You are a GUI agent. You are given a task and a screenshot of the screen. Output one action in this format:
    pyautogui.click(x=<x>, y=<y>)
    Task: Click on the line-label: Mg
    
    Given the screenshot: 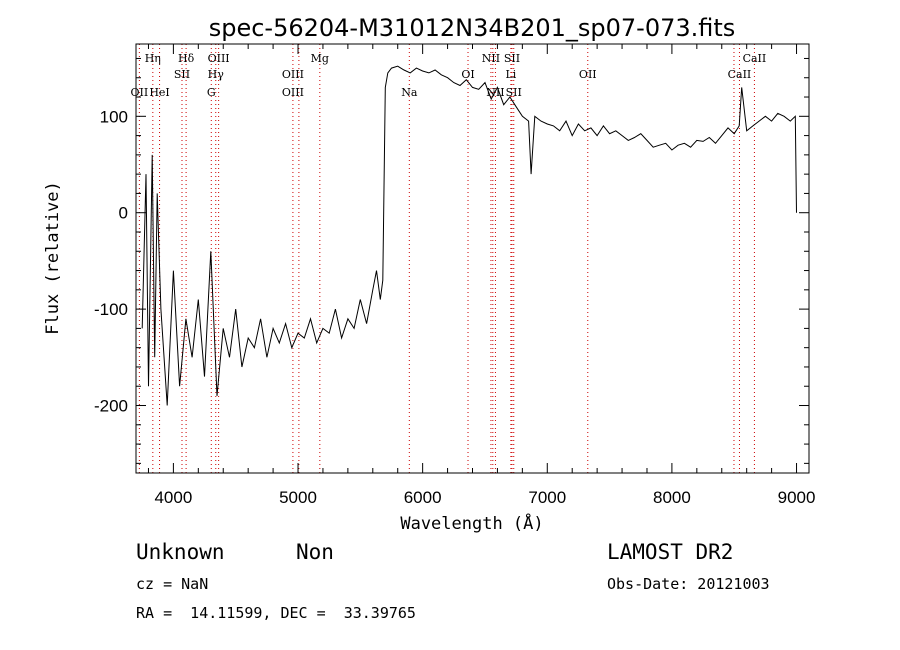 What is the action you would take?
    pyautogui.click(x=320, y=58)
    